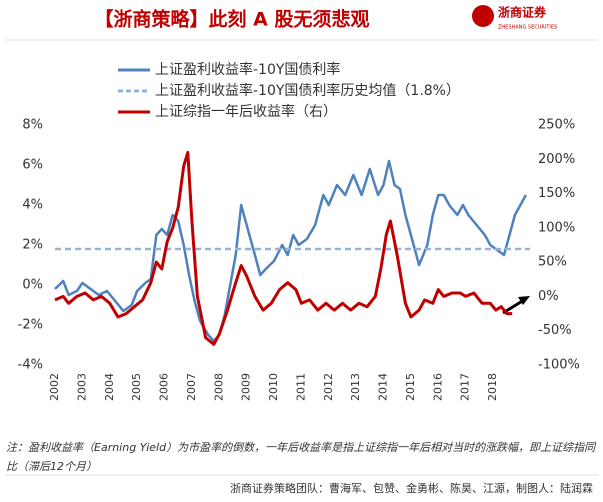  I want to click on legend-label: 上证盈利收益率-10Y国债利率历史均值（1.8%）, so click(307, 90).